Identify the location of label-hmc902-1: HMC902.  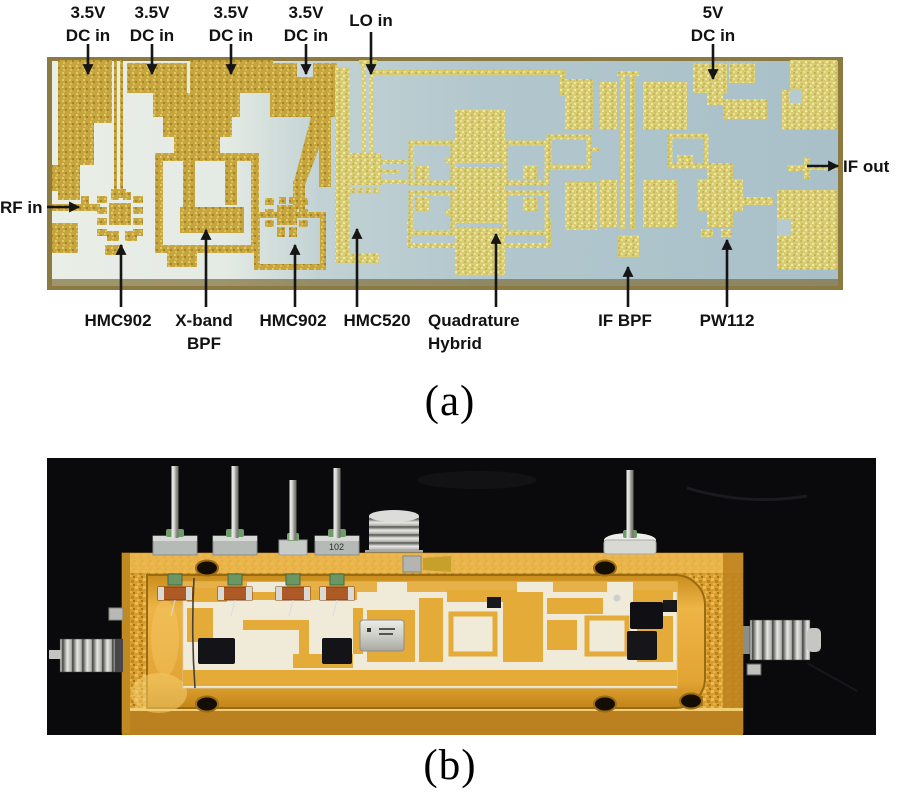
(118, 320).